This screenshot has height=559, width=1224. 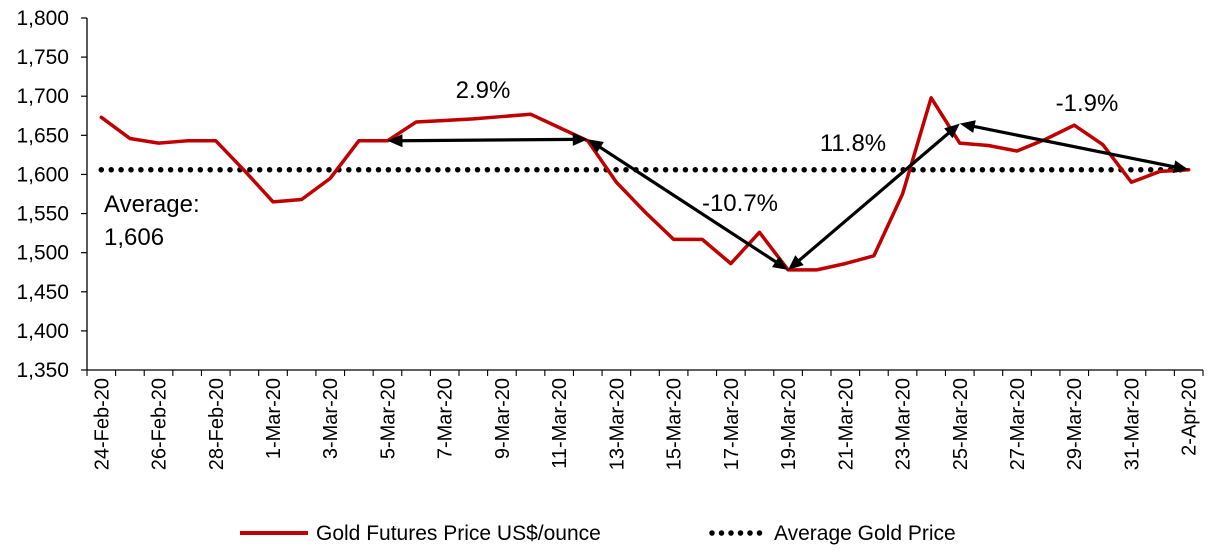 What do you see at coordinates (904, 424) in the screenshot?
I see `x-tick-label: 23-Mar-20` at bounding box center [904, 424].